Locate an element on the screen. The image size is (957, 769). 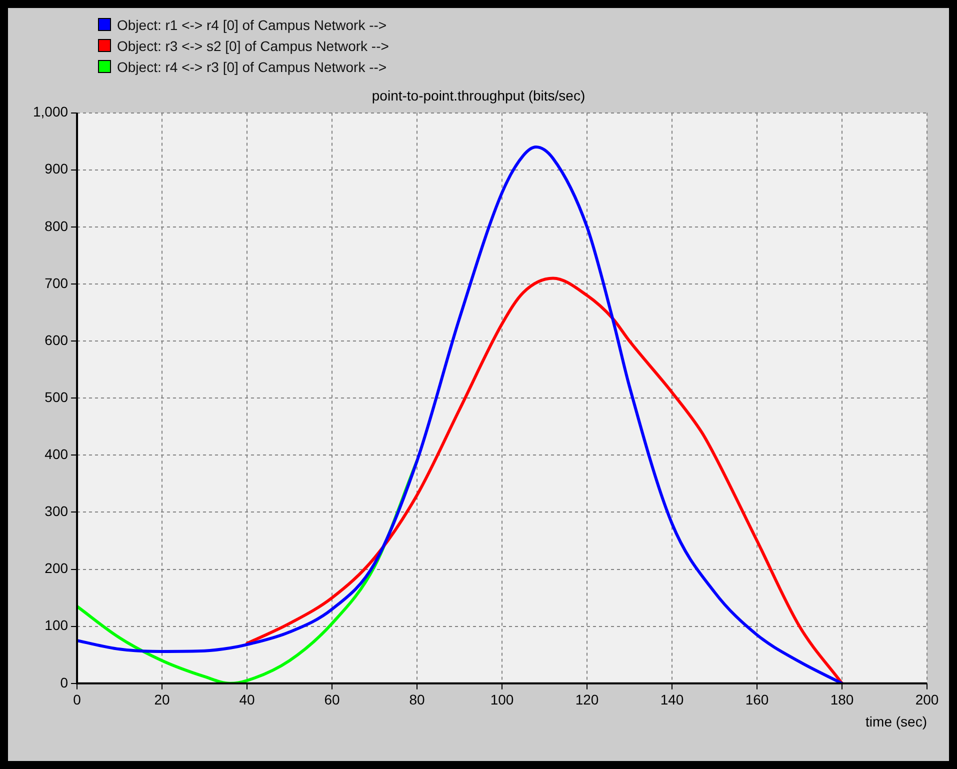
x-tick-label: 140 is located at coordinates (672, 700).